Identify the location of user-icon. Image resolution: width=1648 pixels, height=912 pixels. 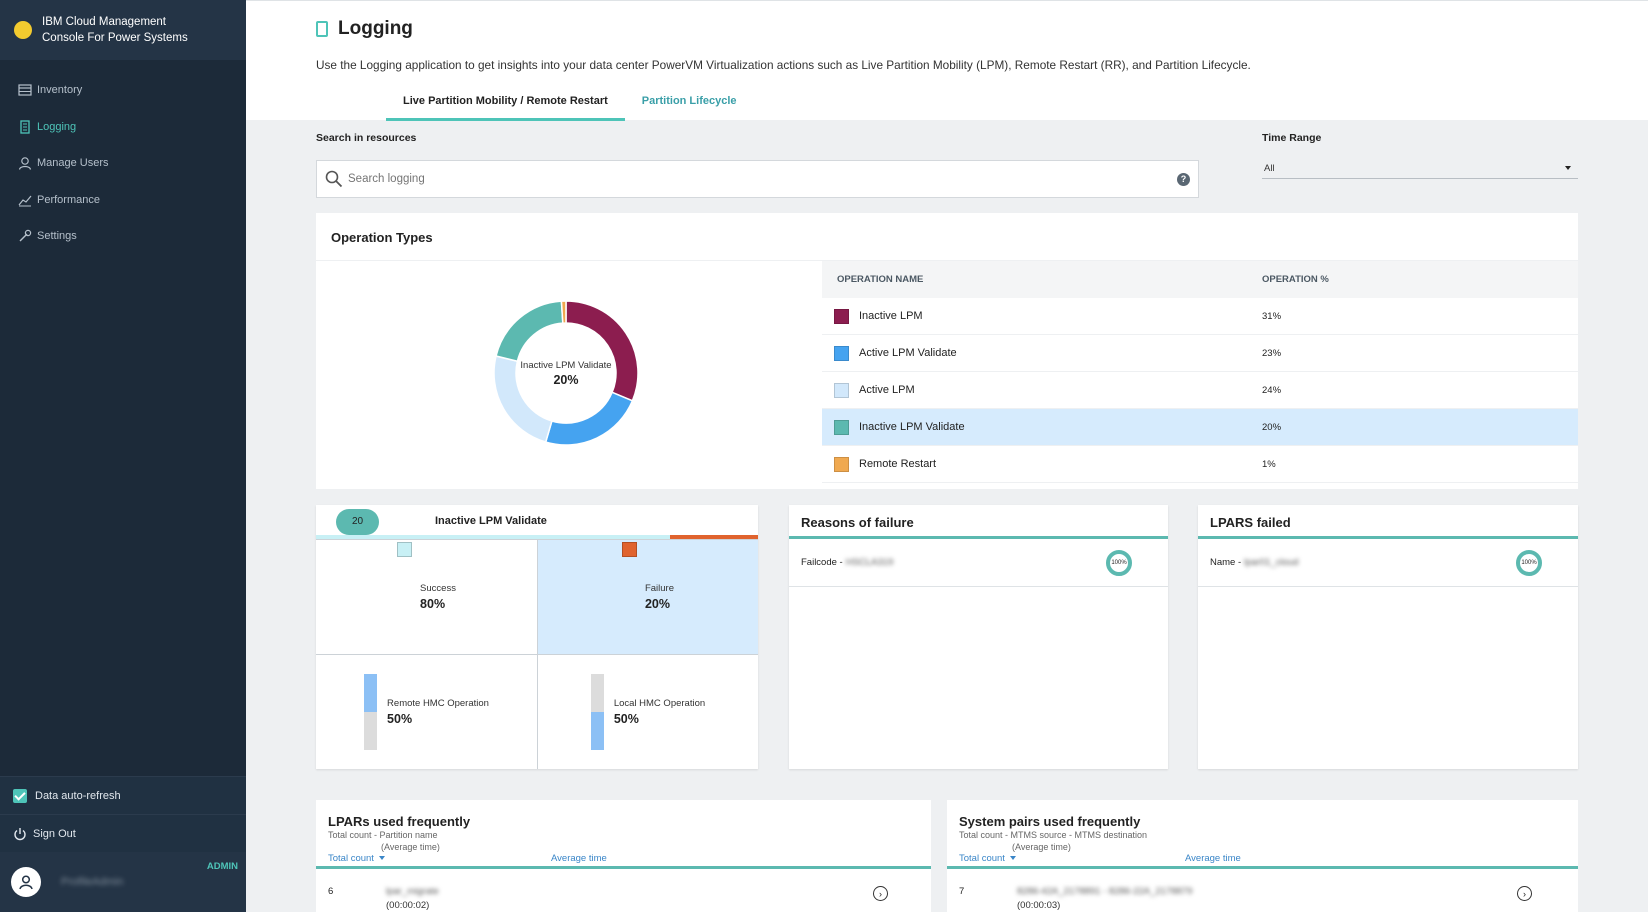
(25, 163).